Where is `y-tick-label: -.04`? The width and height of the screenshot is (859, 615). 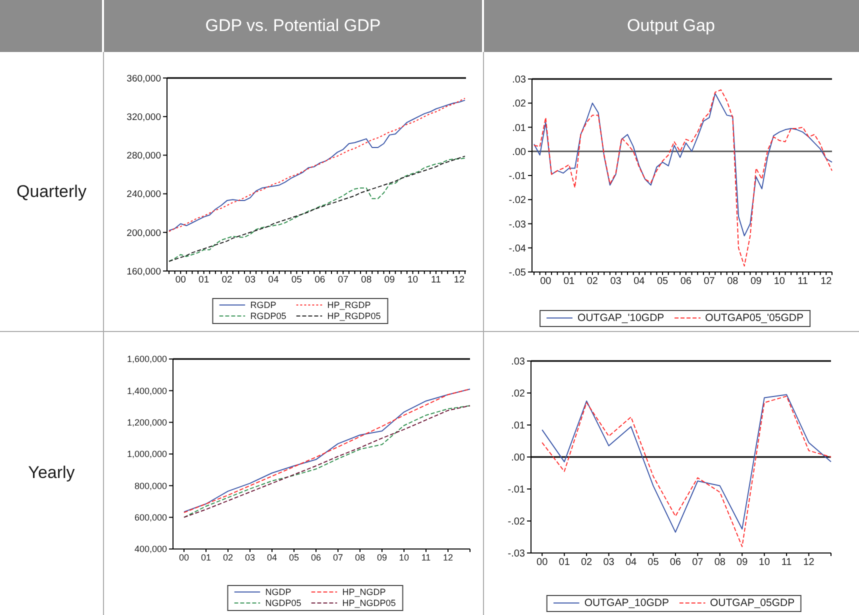 y-tick-label: -.04 is located at coordinates (517, 248).